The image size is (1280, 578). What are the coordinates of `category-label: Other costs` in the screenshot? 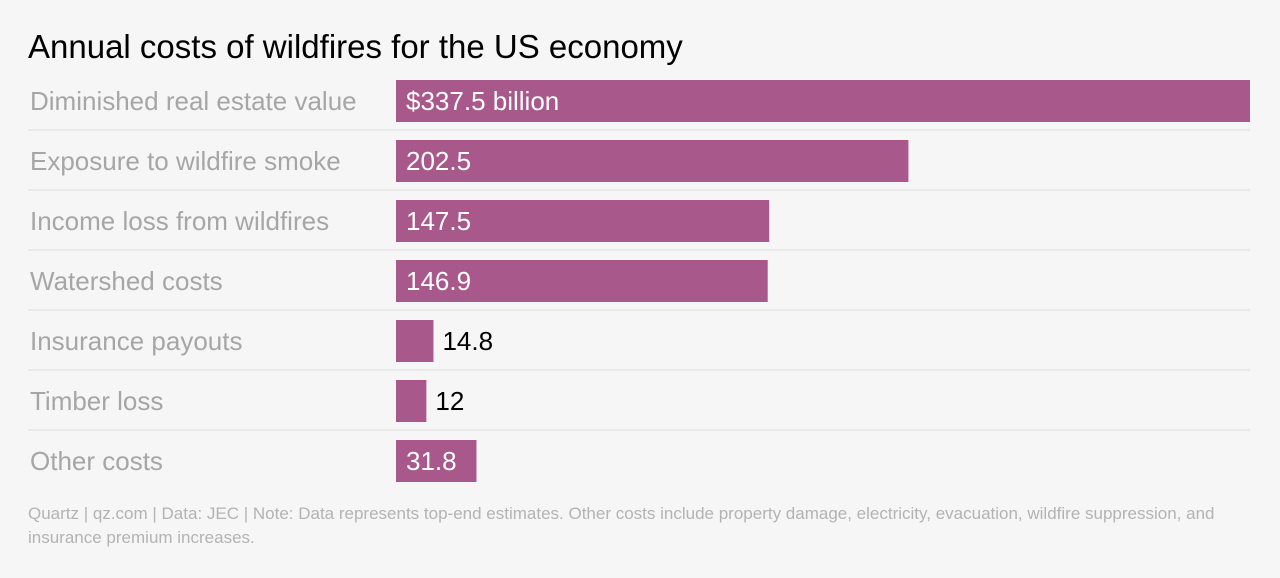 It's located at (96, 461).